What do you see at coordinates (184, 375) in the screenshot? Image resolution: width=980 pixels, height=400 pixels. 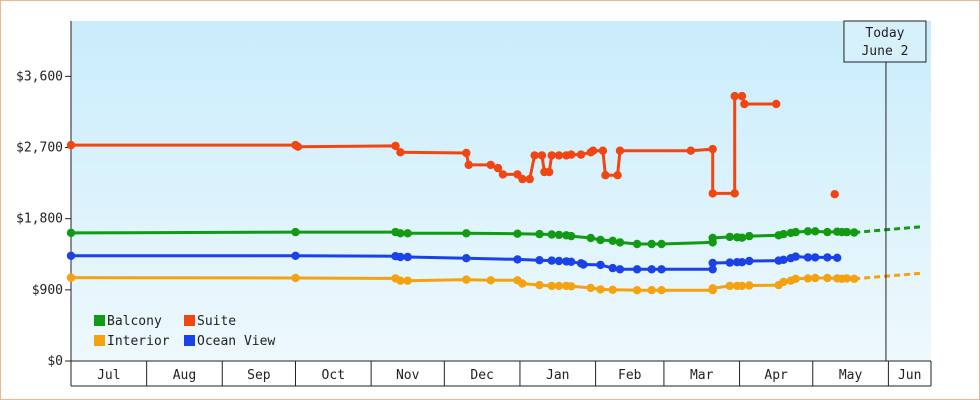 I see `month-label: Aug` at bounding box center [184, 375].